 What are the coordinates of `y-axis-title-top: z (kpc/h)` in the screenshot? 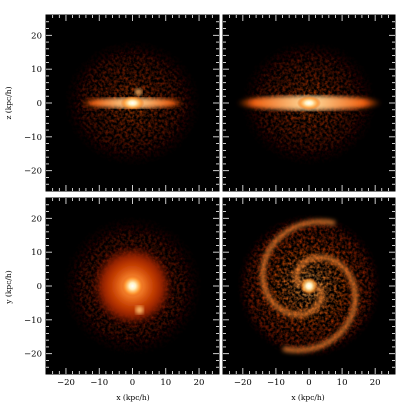 It's located at (8, 102).